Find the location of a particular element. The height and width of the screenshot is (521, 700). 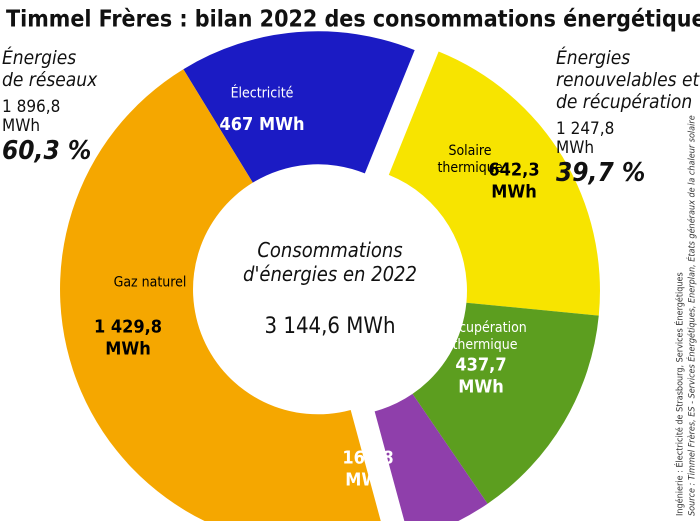

slice-name: Gaz naturel is located at coordinates (150, 282).